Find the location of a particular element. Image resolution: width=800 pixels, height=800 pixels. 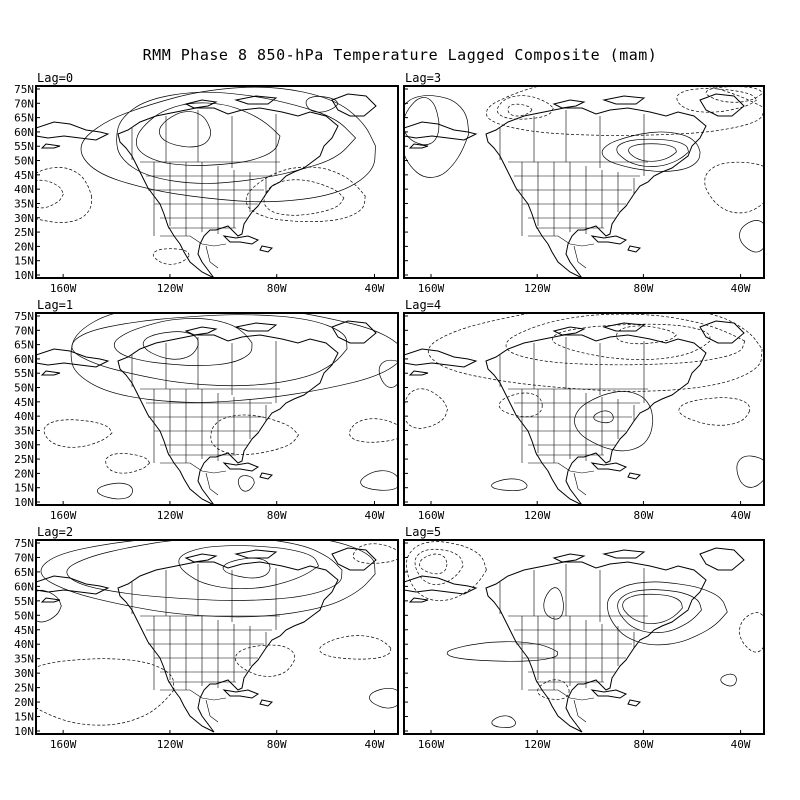

panel-lag-label: Lag=0 is located at coordinates (55, 78).